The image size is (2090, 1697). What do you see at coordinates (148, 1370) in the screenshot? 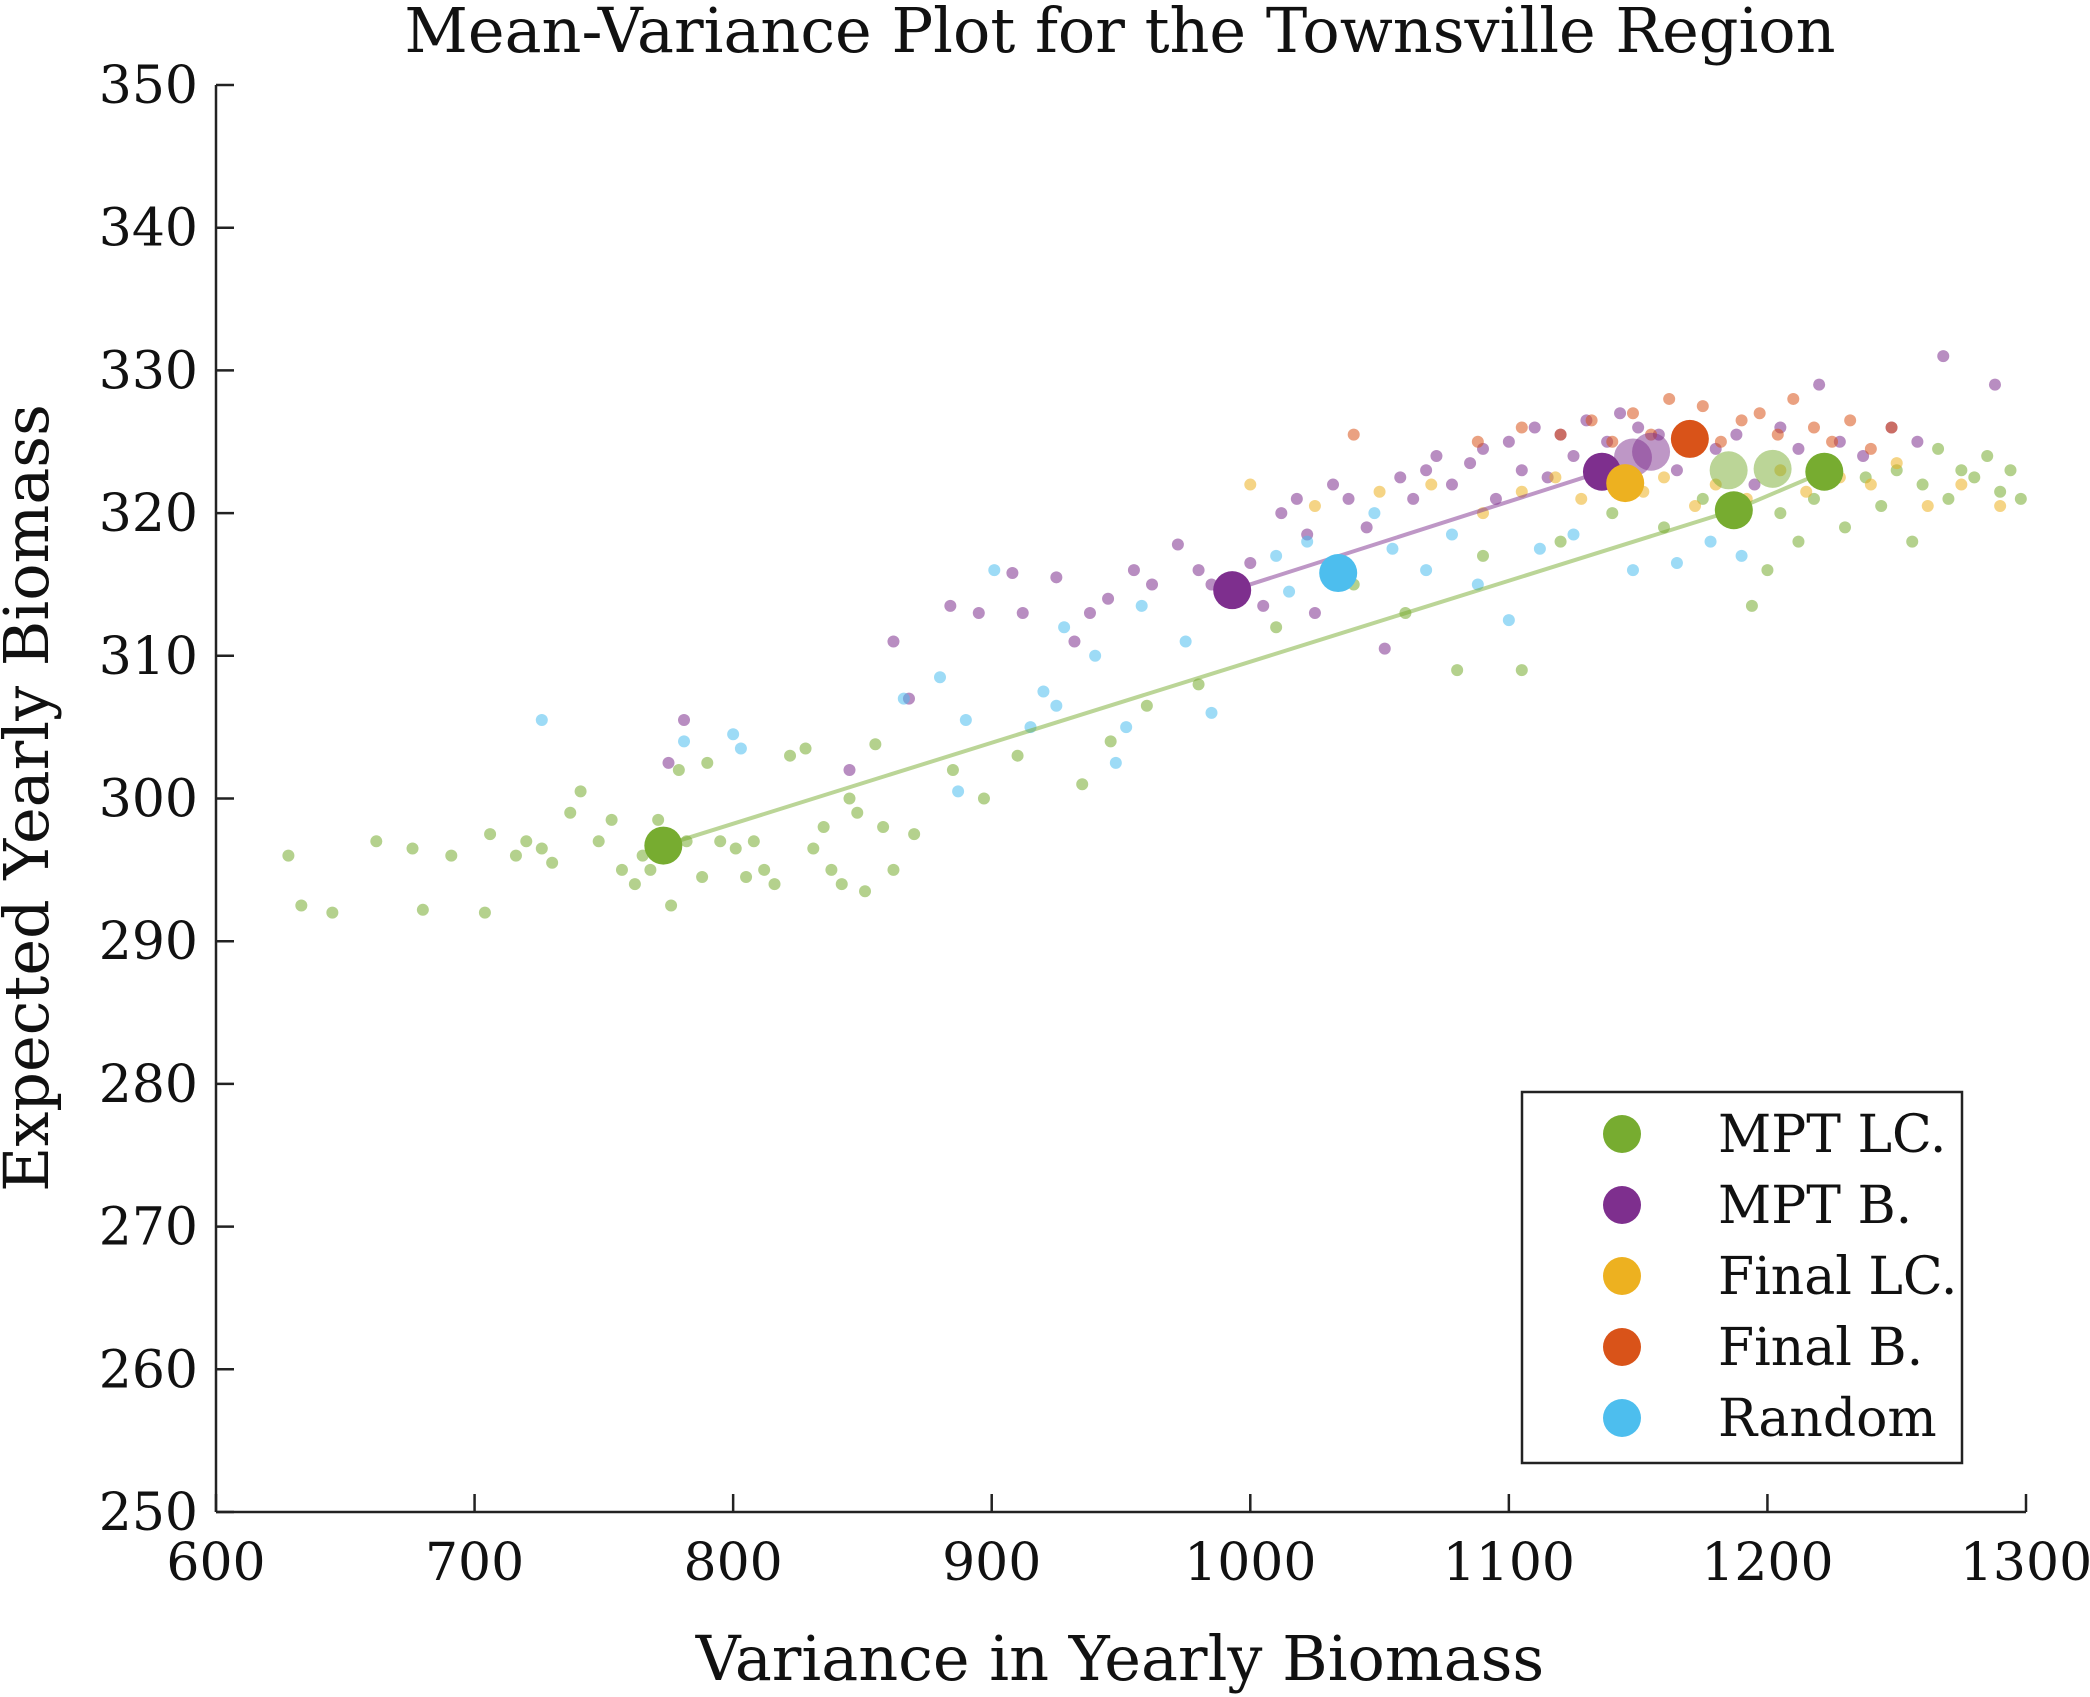
I see `y-tick-label: 260` at bounding box center [148, 1370].